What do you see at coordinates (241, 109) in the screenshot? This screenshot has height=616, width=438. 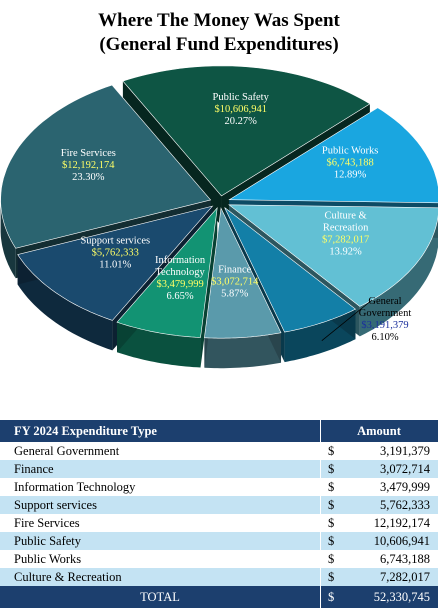 I see `slice-label: Public Safety $10,606,941 20.27%` at bounding box center [241, 109].